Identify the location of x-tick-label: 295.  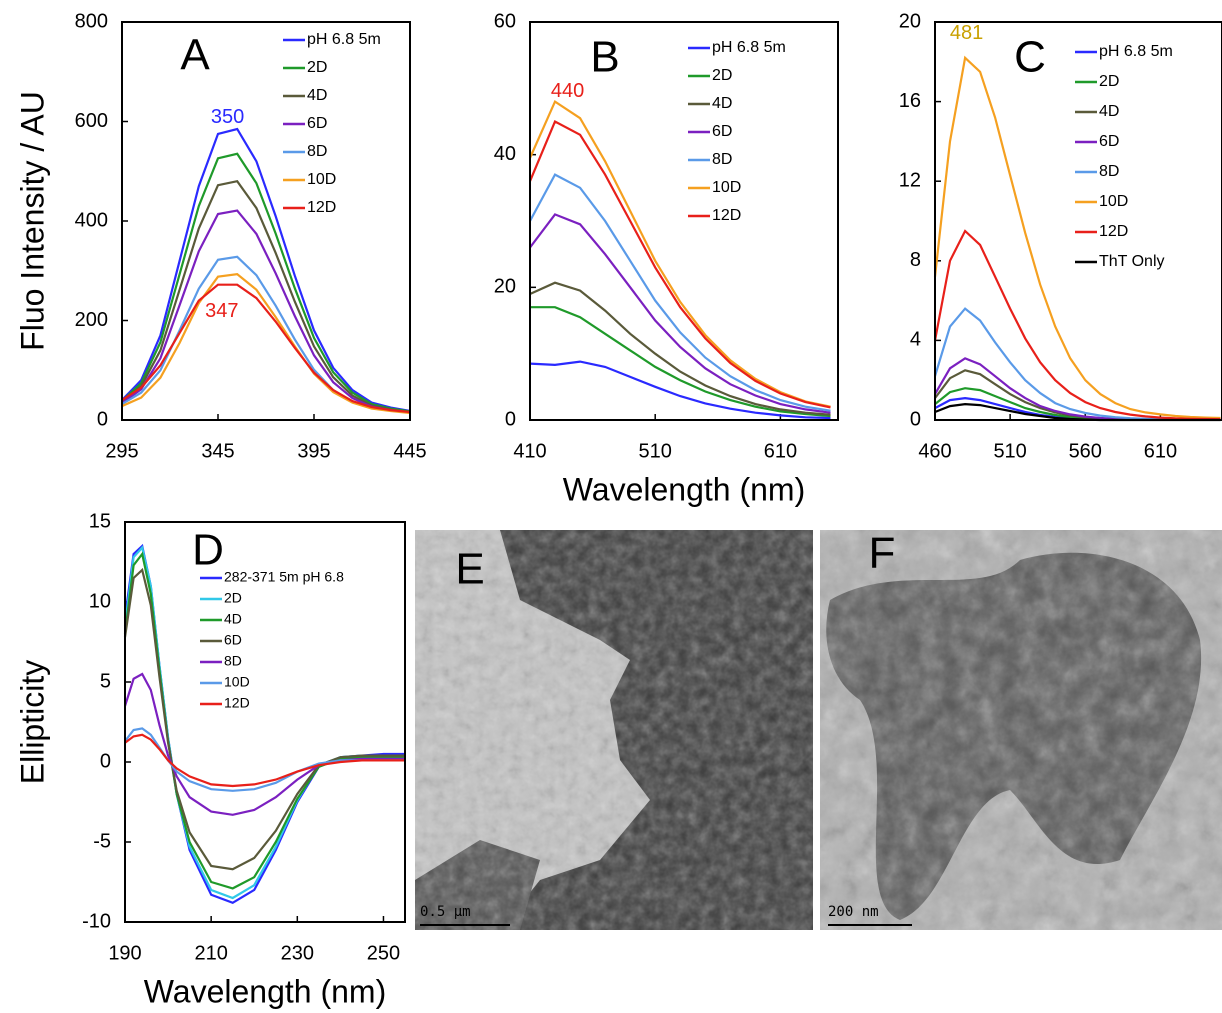
(121, 451).